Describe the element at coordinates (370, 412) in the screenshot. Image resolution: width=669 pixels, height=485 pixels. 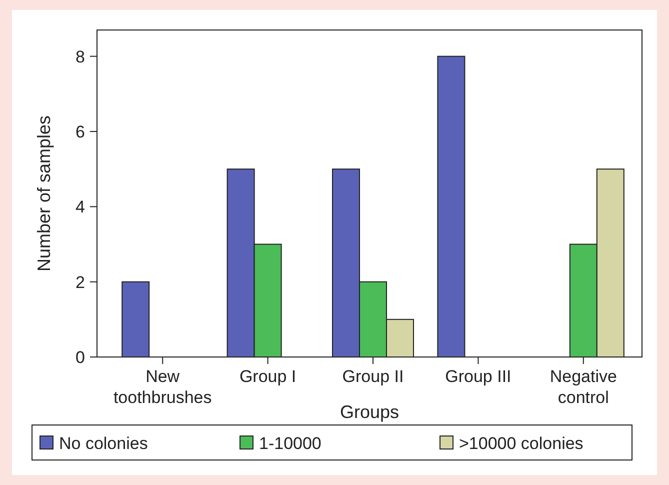
I see `x-axis-title: Groups` at that location.